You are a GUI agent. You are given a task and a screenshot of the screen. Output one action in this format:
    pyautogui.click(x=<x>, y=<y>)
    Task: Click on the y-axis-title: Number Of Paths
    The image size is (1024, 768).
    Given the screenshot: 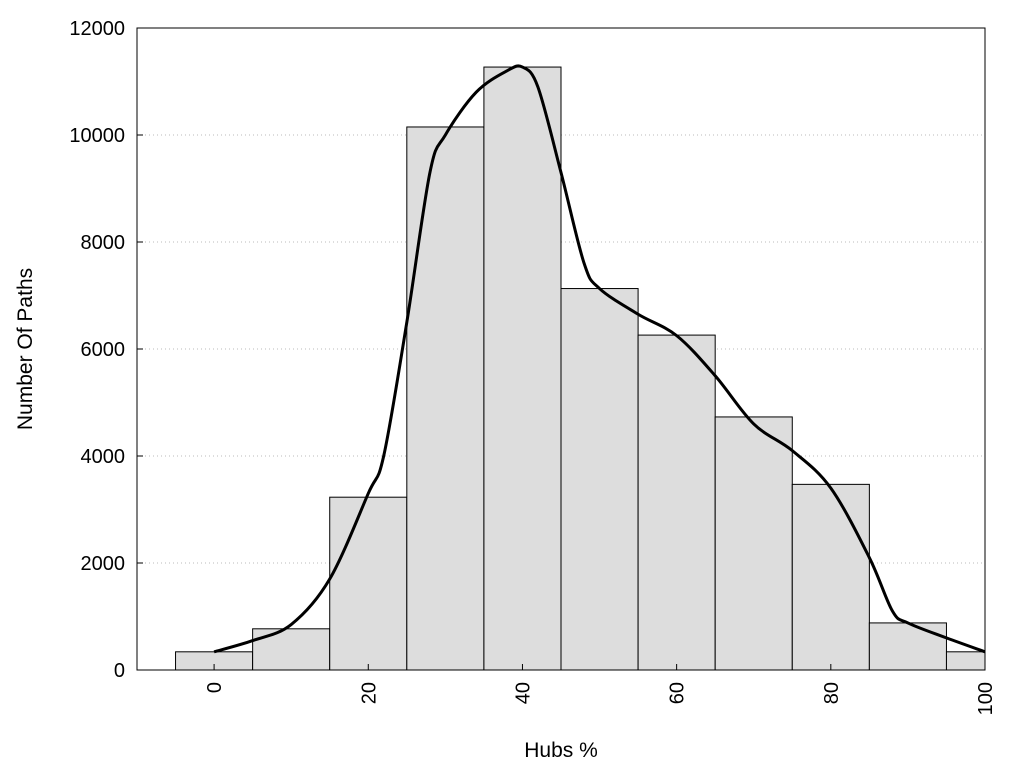 What is the action you would take?
    pyautogui.click(x=25, y=349)
    